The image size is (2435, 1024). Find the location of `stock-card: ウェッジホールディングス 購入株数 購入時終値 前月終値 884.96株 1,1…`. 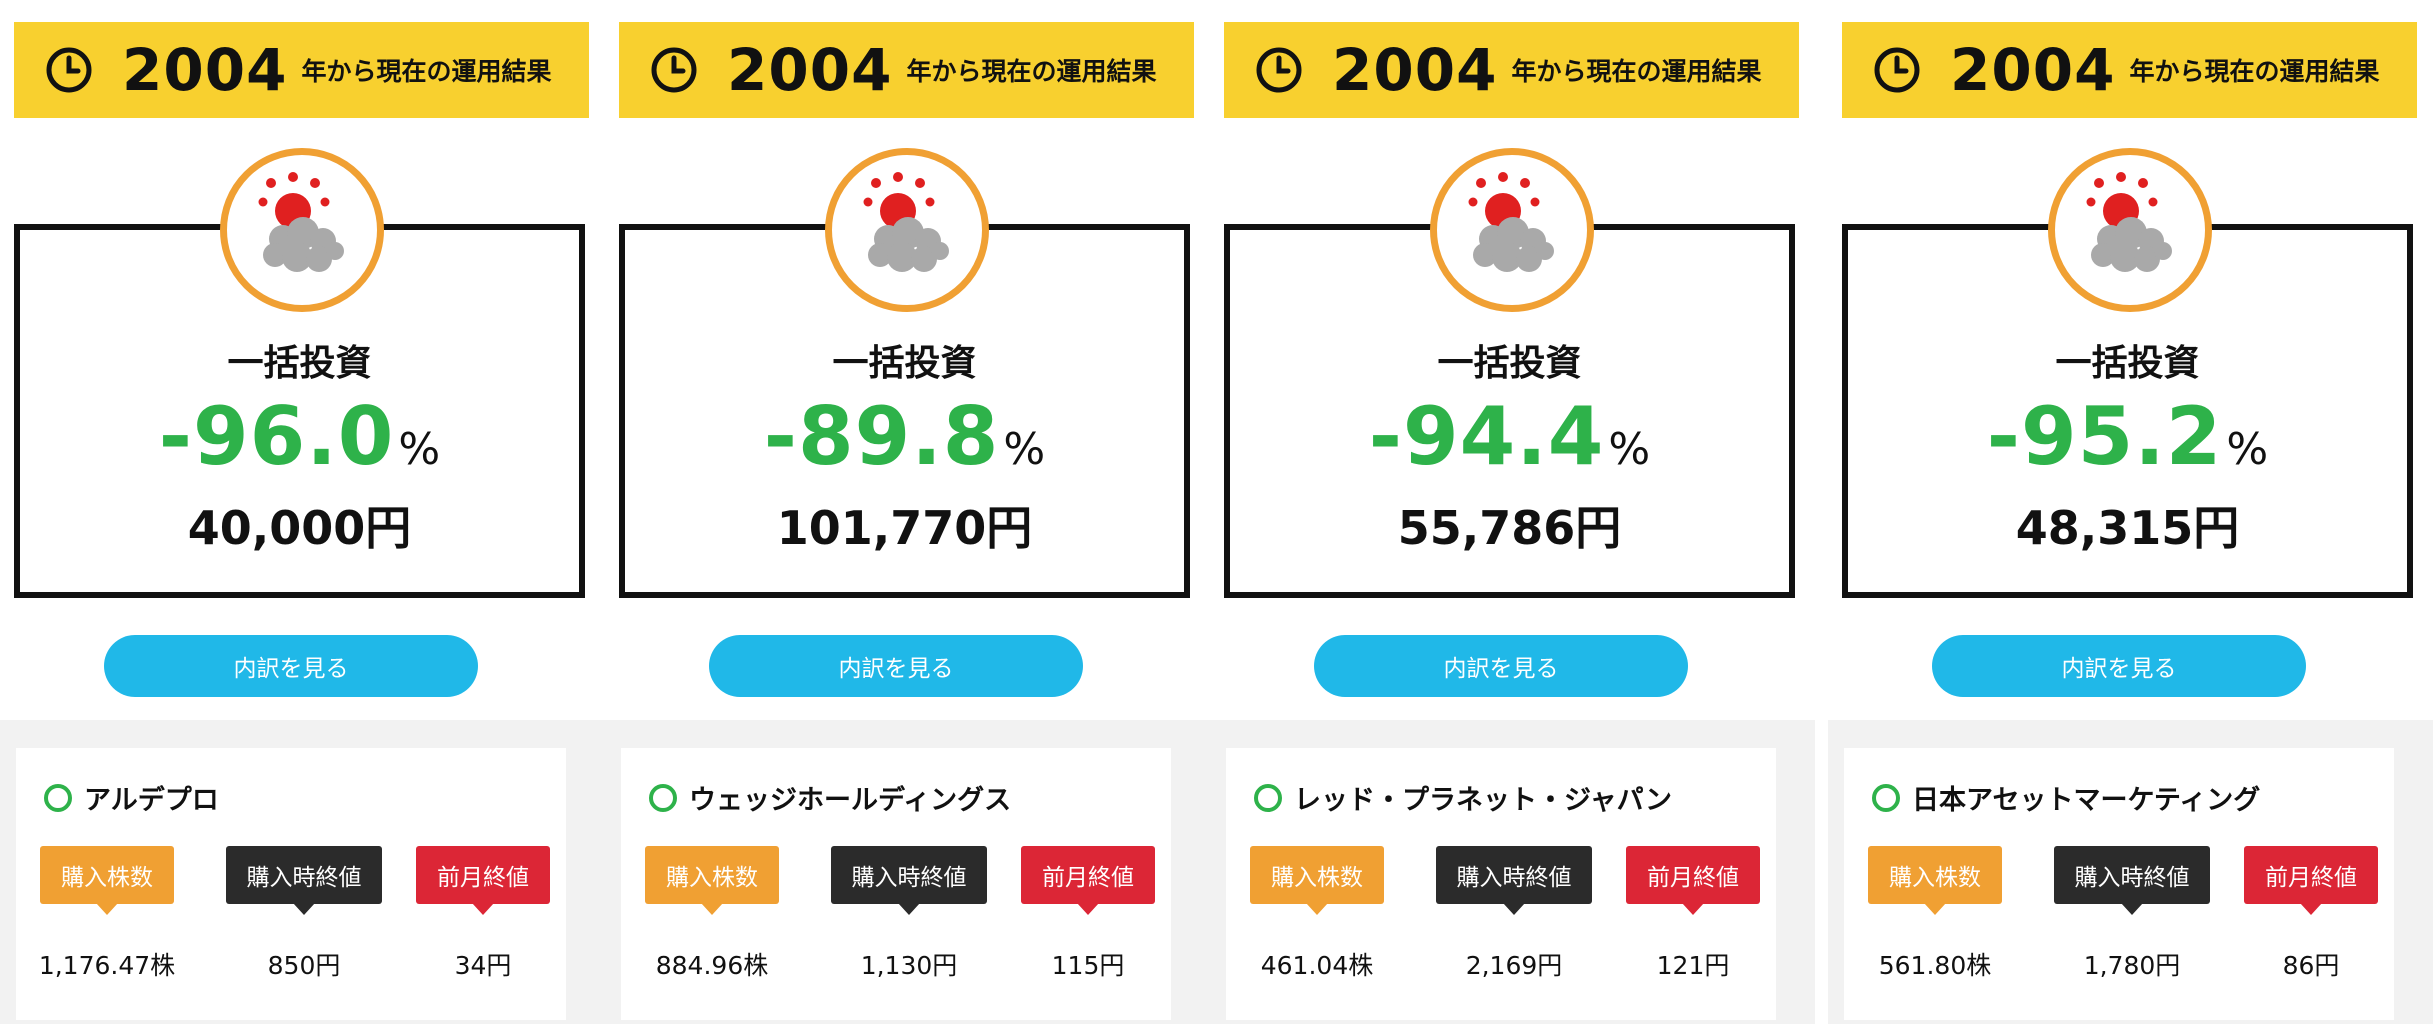

stock-card: ウェッジホールディングス 購入株数 購入時終値 前月終値 884.96株 1,1… is located at coordinates (896, 884).